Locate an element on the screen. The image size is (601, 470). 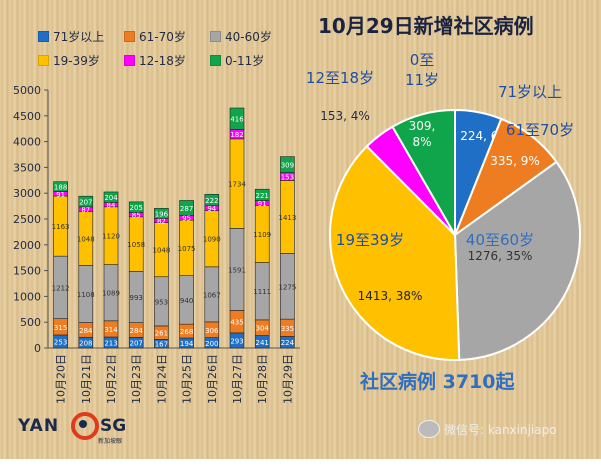
pie-category-label: 40至60岁 is located at coordinates (500, 240).